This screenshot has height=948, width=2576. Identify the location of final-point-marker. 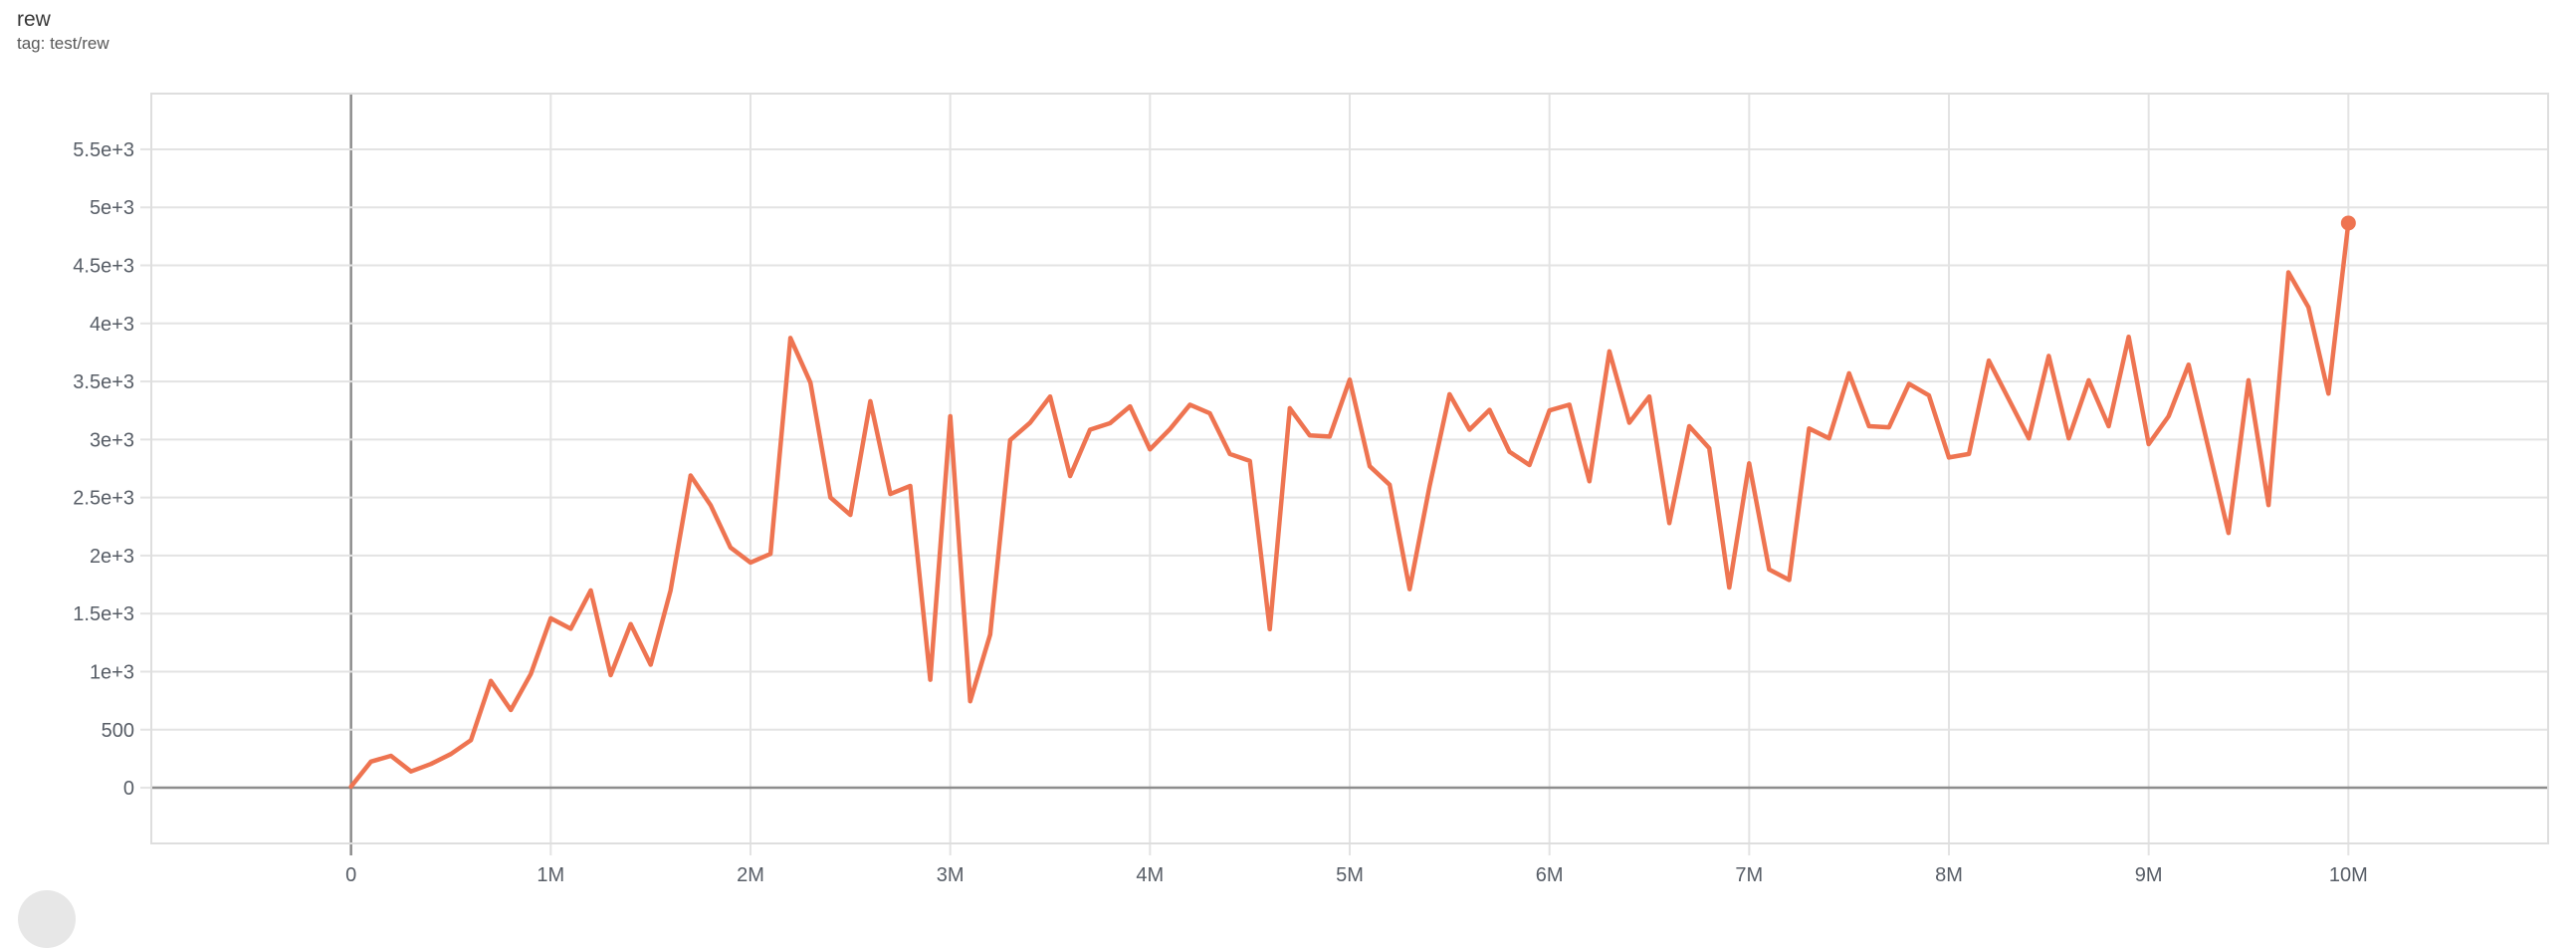
(2348, 223).